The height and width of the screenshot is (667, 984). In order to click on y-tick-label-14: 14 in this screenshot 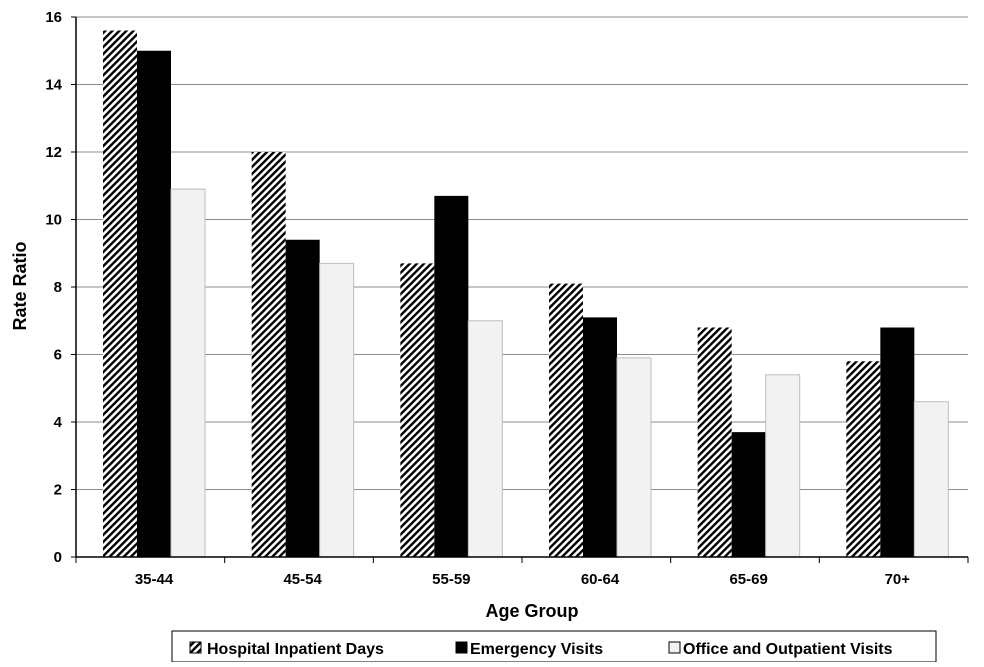, I will do `click(53, 85)`.